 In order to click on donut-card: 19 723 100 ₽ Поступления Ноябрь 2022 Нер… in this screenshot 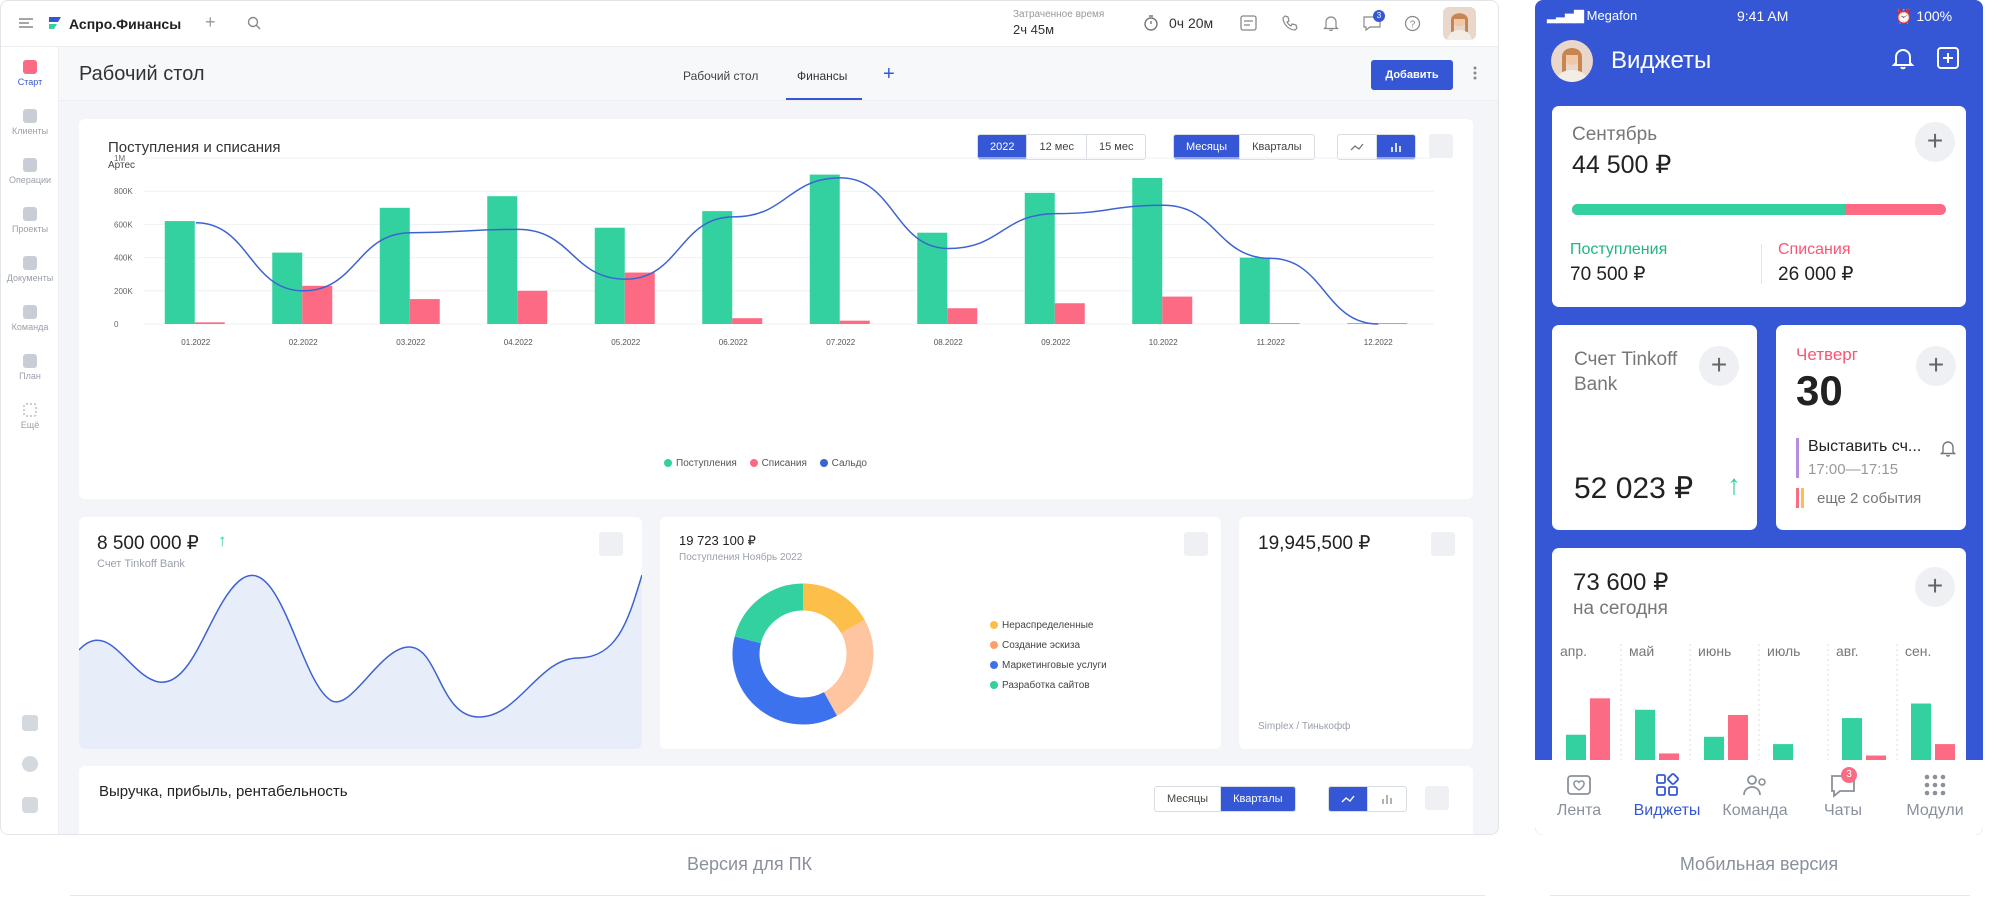, I will do `click(940, 633)`.